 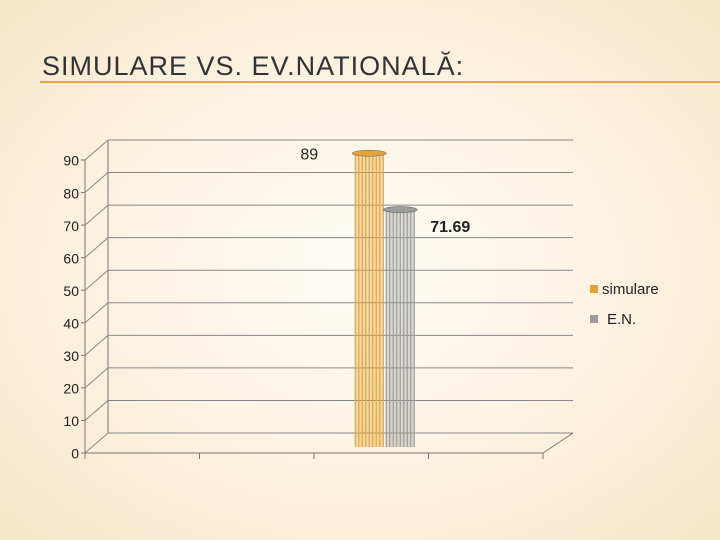 What do you see at coordinates (621, 319) in the screenshot?
I see `legend-label: E.N.` at bounding box center [621, 319].